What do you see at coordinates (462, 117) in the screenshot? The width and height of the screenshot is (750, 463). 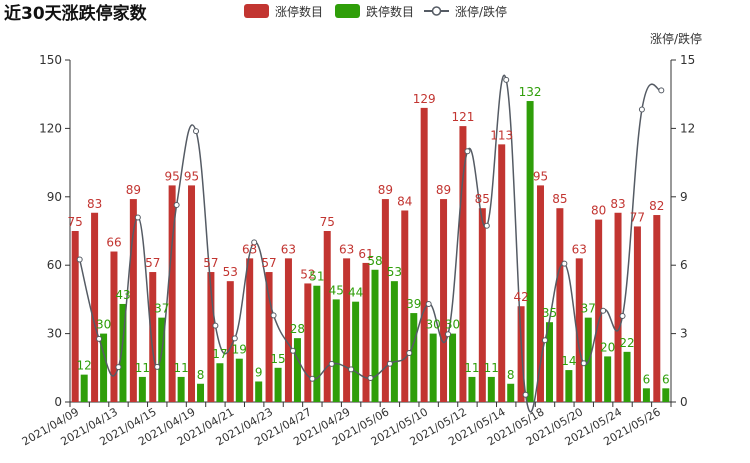 I see `bar-label-limit-up: 121` at bounding box center [462, 117].